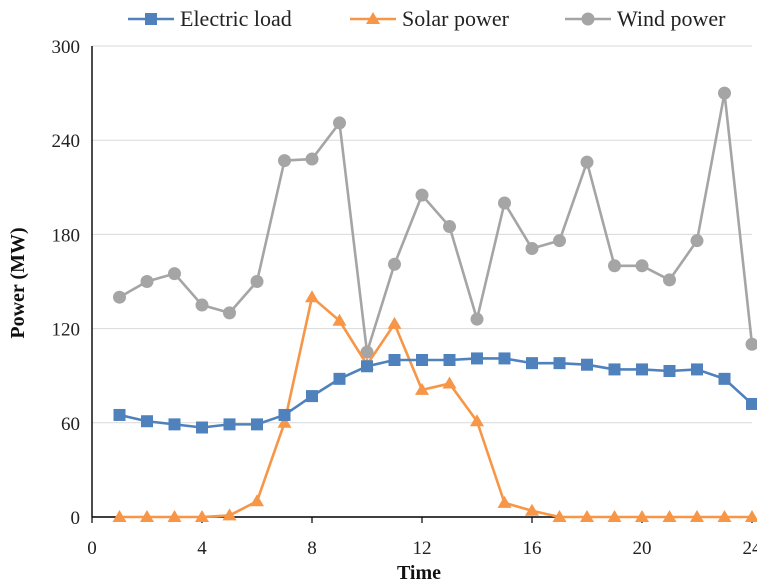  What do you see at coordinates (456, 18) in the screenshot?
I see `legend-label-solar-power: Solar power` at bounding box center [456, 18].